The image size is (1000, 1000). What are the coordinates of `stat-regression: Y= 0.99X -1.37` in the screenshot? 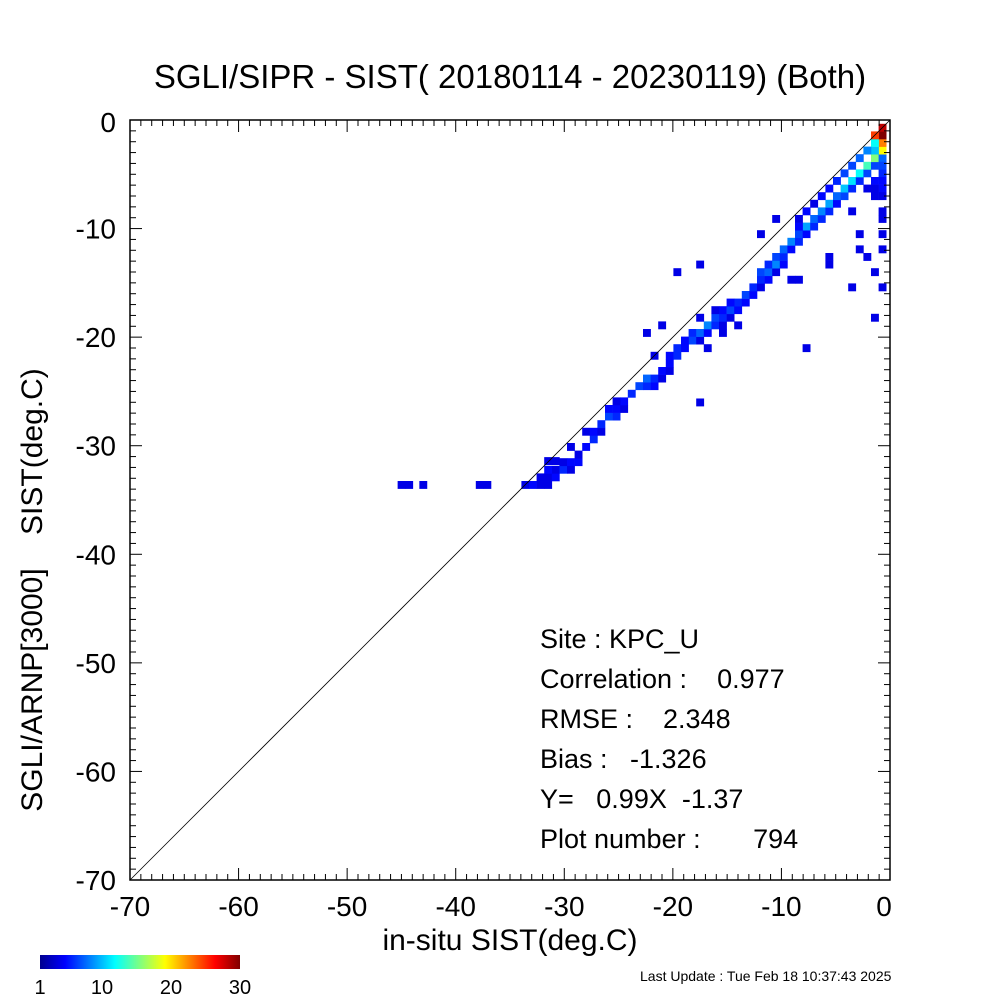 It's located at (641, 799).